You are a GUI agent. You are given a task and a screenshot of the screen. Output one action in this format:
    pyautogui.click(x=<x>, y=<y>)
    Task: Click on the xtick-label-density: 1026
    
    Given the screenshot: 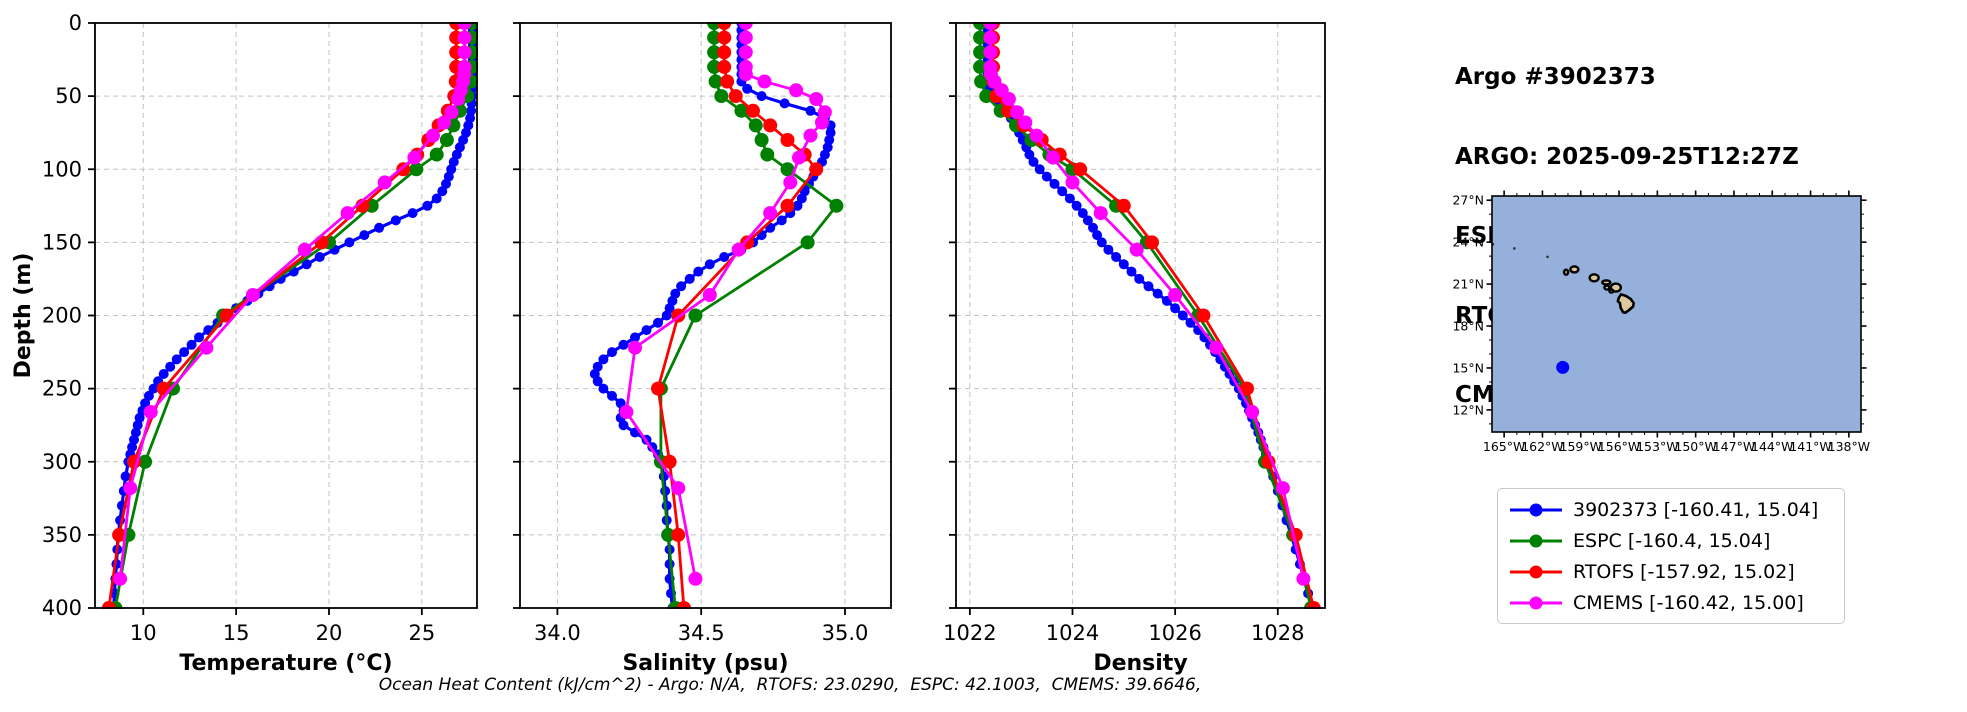 What is the action you would take?
    pyautogui.click(x=1174, y=633)
    